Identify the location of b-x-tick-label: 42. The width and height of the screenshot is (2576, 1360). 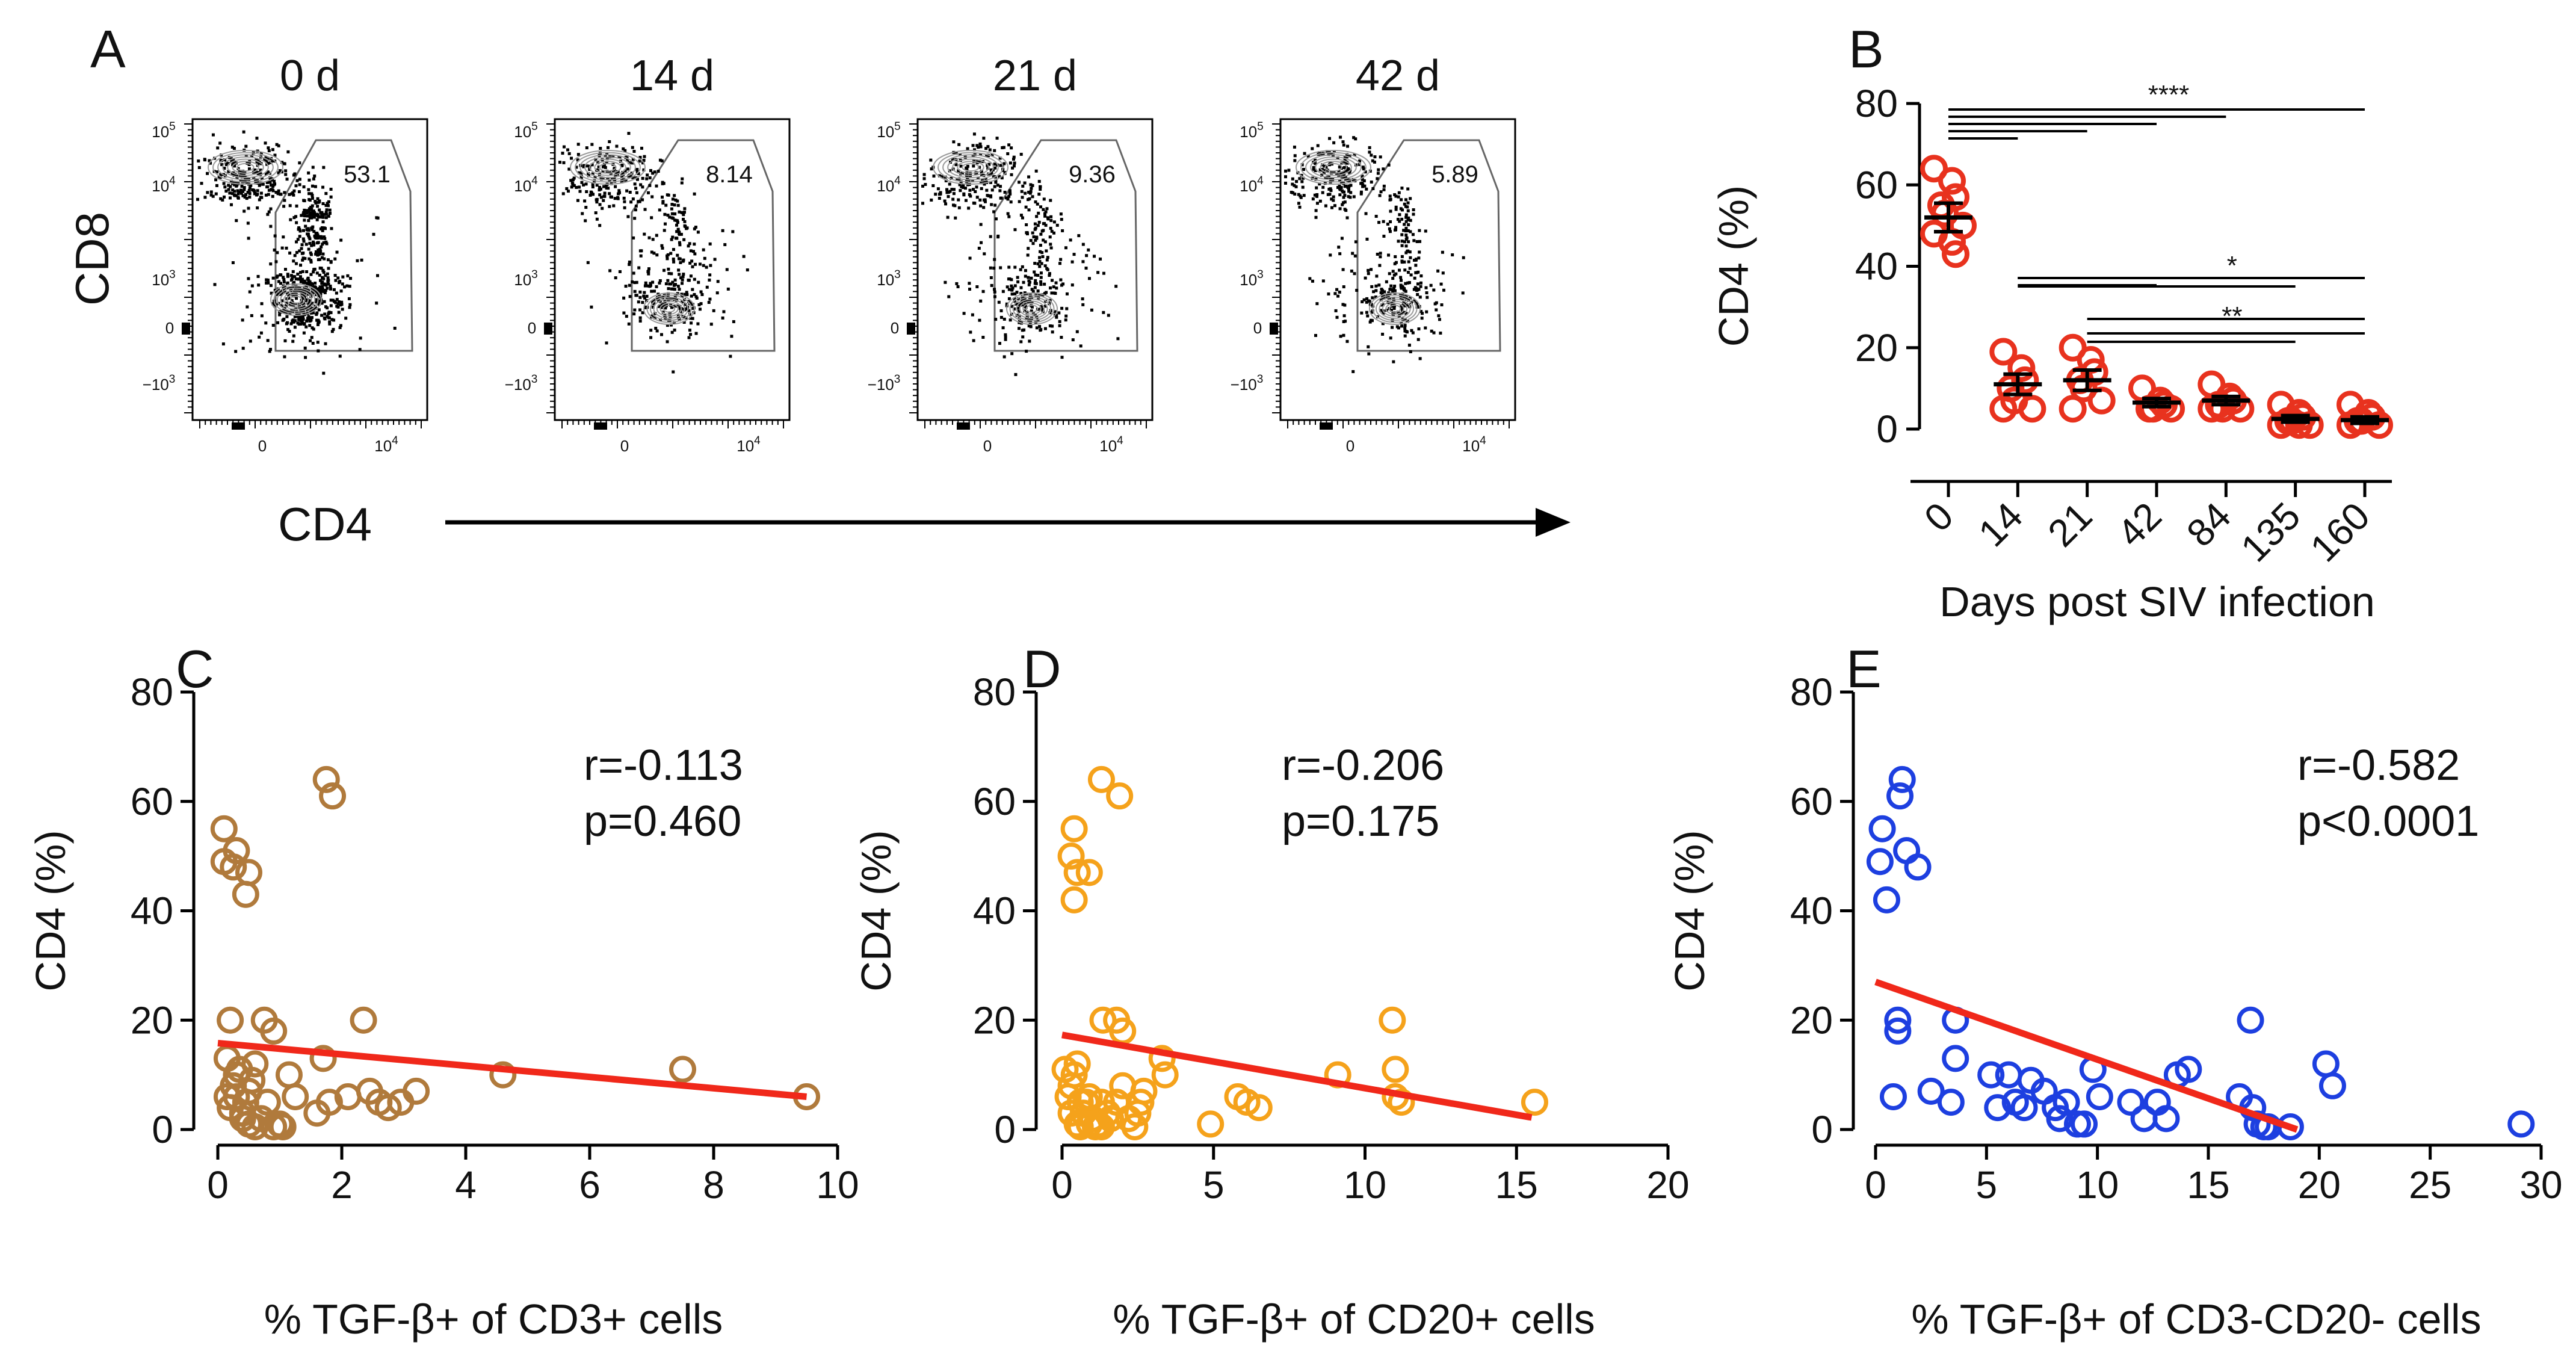
(2139, 525).